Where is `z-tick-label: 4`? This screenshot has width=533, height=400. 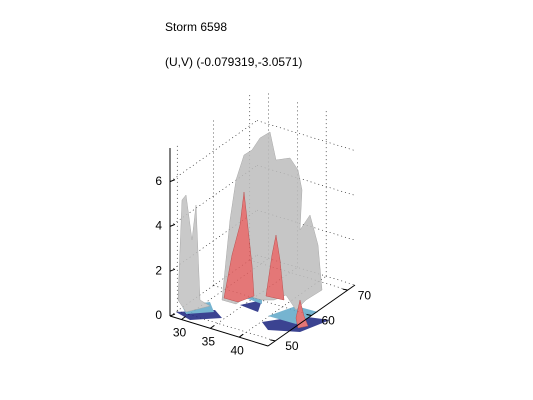 z-tick-label: 4 is located at coordinates (158, 226).